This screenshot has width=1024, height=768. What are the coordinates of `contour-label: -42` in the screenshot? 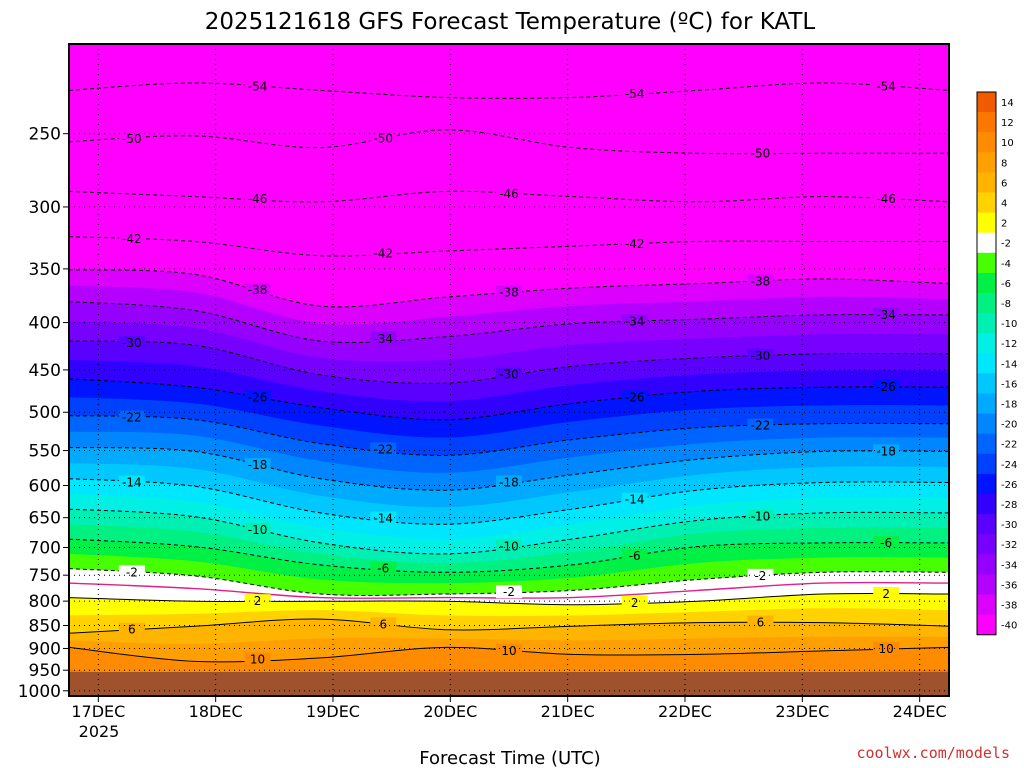 It's located at (383, 253).